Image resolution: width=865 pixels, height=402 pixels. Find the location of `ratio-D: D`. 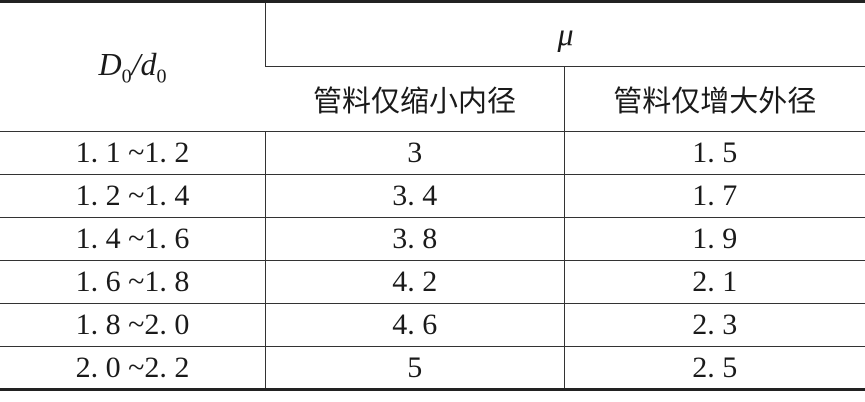

ratio-D: D is located at coordinates (110, 63).